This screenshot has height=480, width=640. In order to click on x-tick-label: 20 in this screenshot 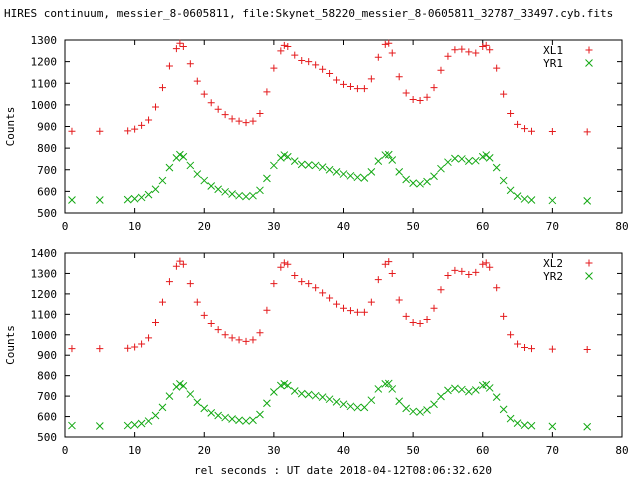, I will do `click(204, 226)`.